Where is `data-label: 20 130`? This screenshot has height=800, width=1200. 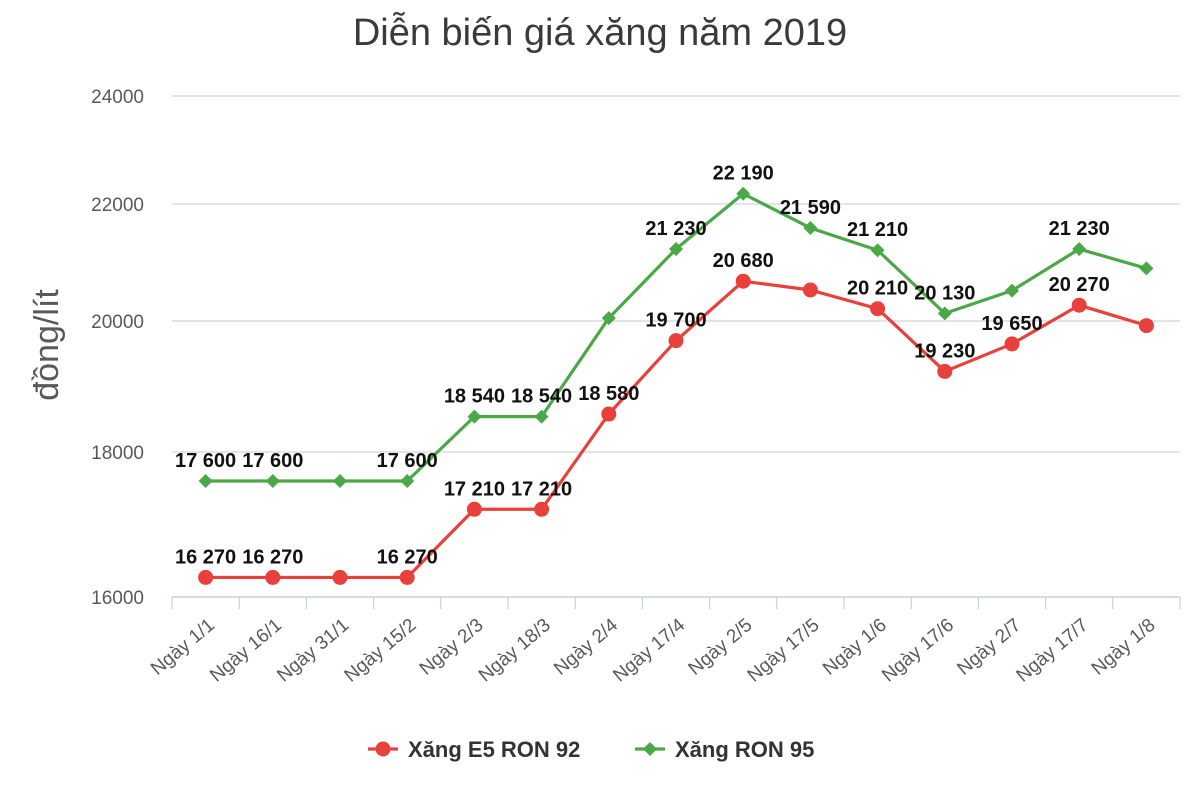
data-label: 20 130 is located at coordinates (944, 293).